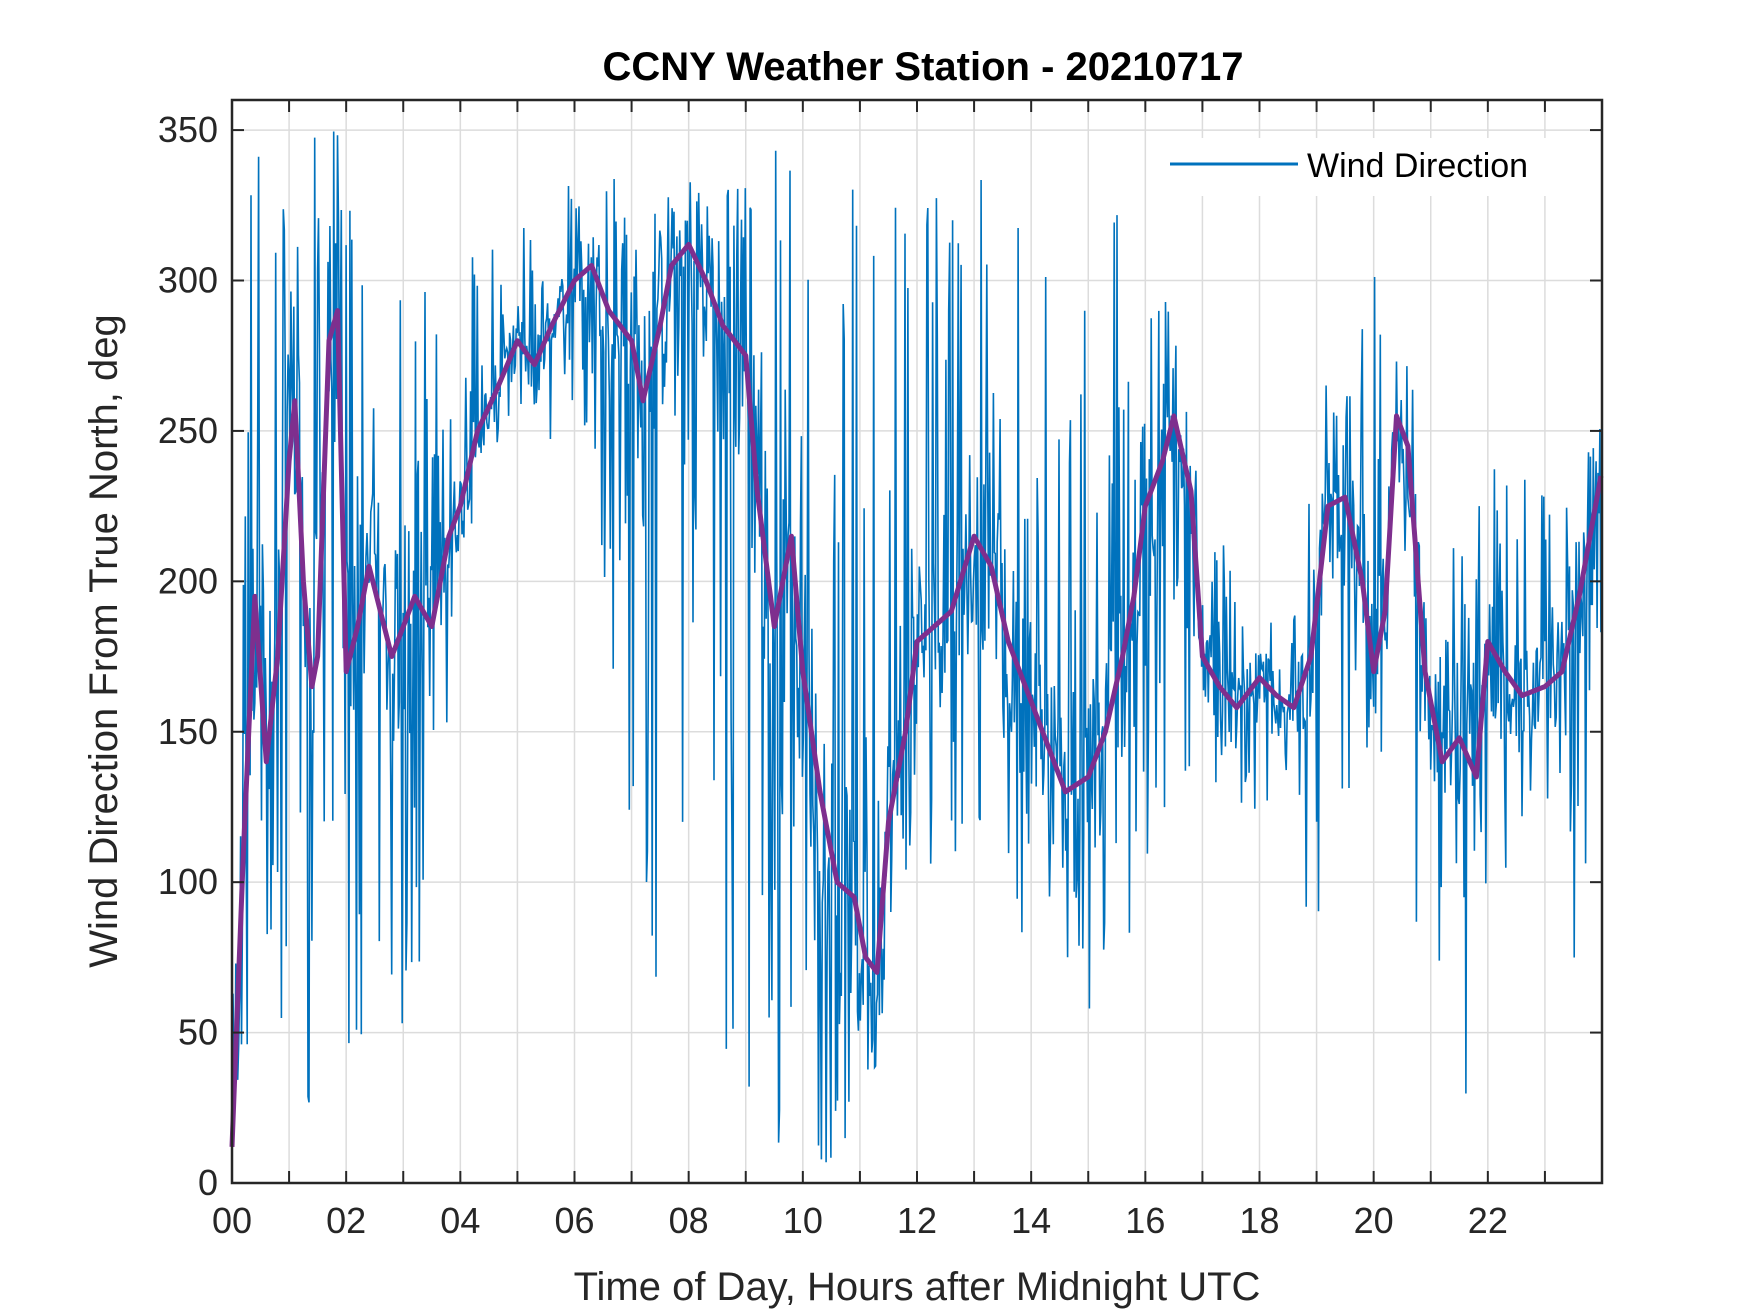 This screenshot has width=1750, height=1313. Describe the element at coordinates (1488, 1220) in the screenshot. I see `x-tick-label: 22` at that location.